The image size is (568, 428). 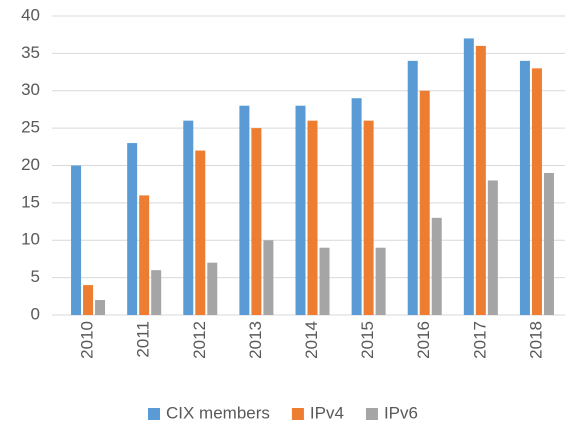 I want to click on y-tick-label: 30, so click(x=30, y=89).